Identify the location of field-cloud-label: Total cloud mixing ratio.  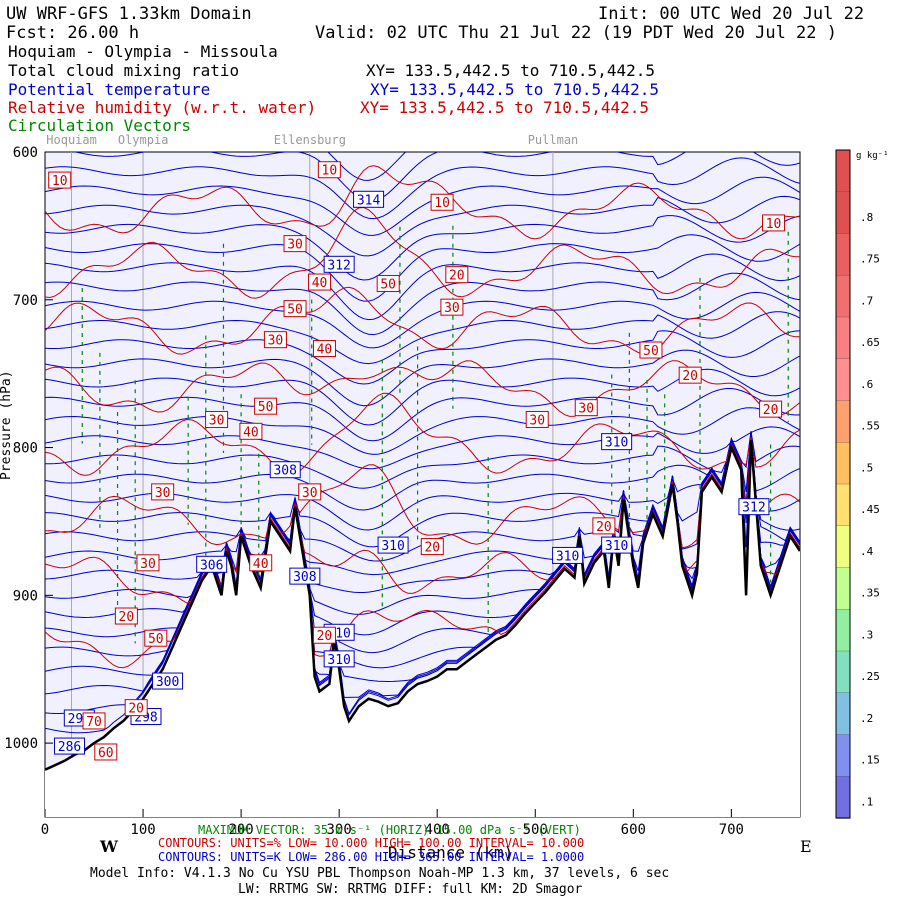
(123, 70).